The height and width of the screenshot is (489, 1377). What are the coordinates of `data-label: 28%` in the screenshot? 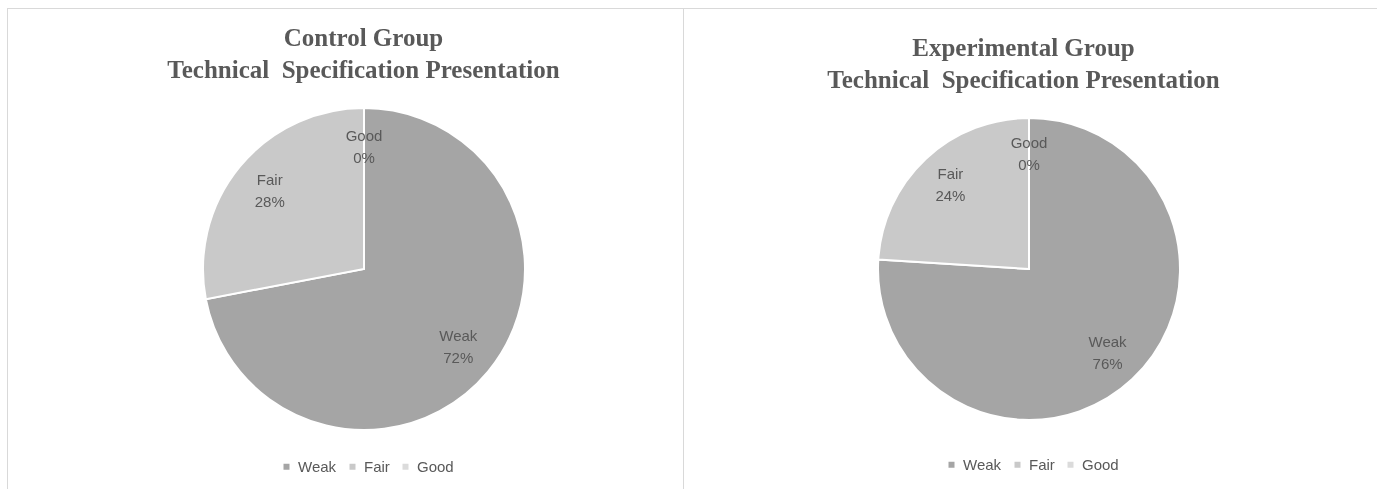 It's located at (269, 201).